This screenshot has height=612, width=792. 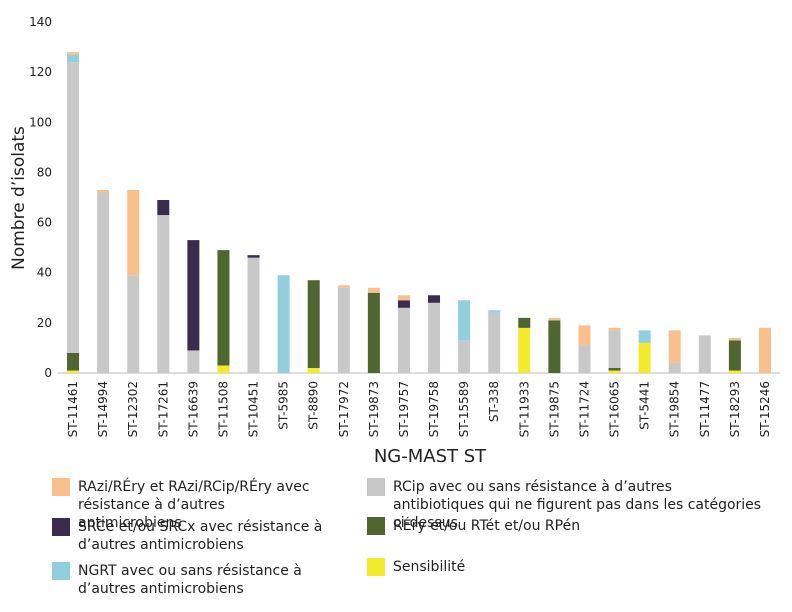 I want to click on x-tick-label: ST-11933, so click(x=524, y=409).